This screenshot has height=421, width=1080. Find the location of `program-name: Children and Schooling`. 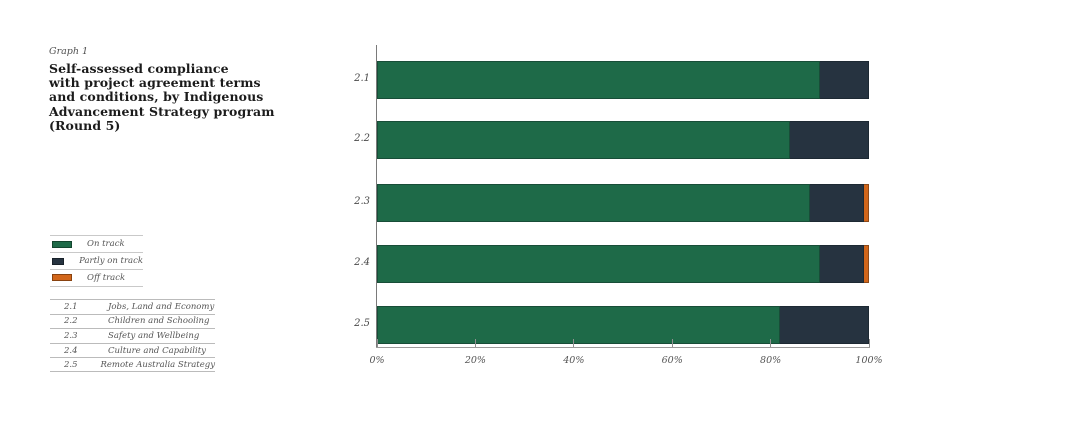

program-name: Children and Schooling is located at coordinates (159, 321).